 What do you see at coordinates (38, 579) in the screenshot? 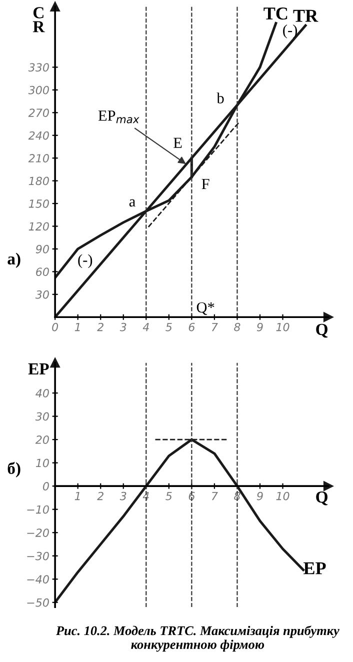
I see `y-tick-label: −40` at bounding box center [38, 579].